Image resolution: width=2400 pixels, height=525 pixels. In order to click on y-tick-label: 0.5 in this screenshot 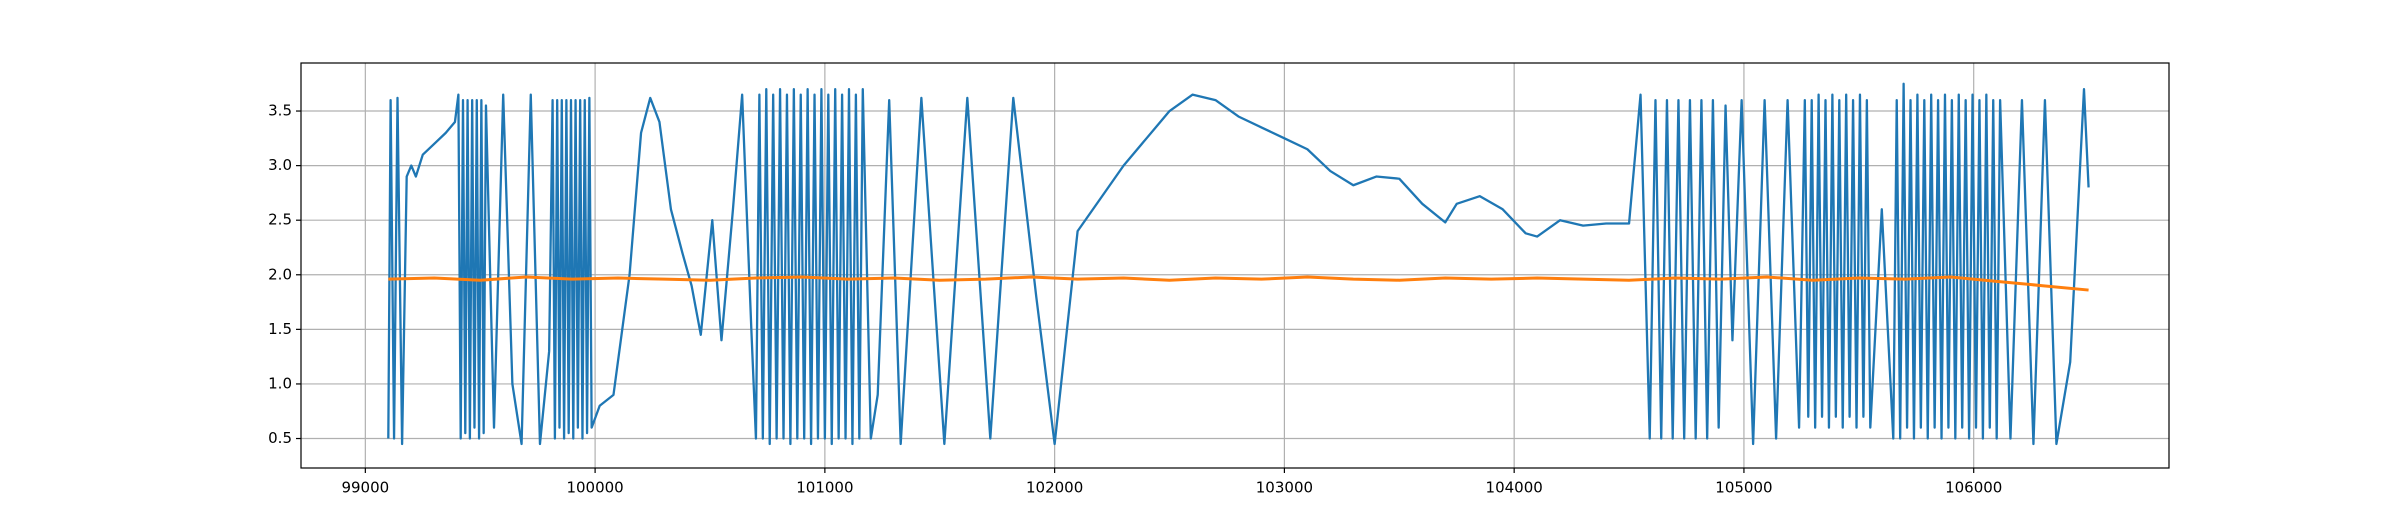, I will do `click(280, 438)`.